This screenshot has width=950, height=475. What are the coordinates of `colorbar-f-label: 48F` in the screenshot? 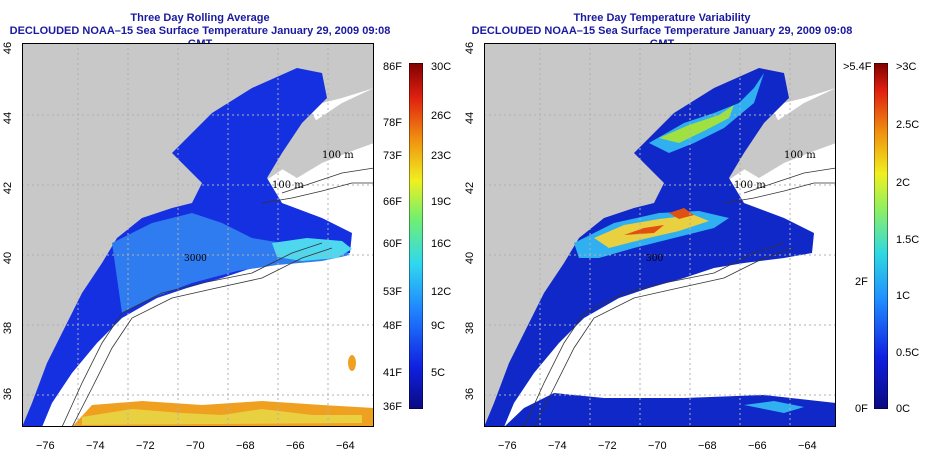 It's located at (392, 326).